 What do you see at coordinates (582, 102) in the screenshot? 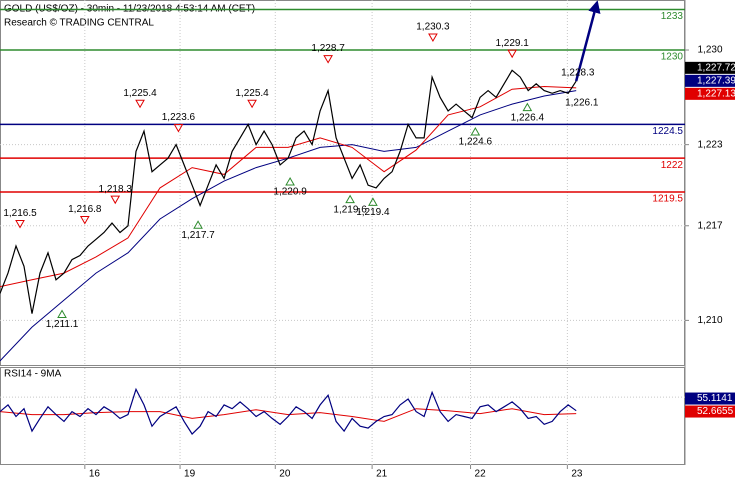
I see `pivot-label: 1,226.1` at bounding box center [582, 102].